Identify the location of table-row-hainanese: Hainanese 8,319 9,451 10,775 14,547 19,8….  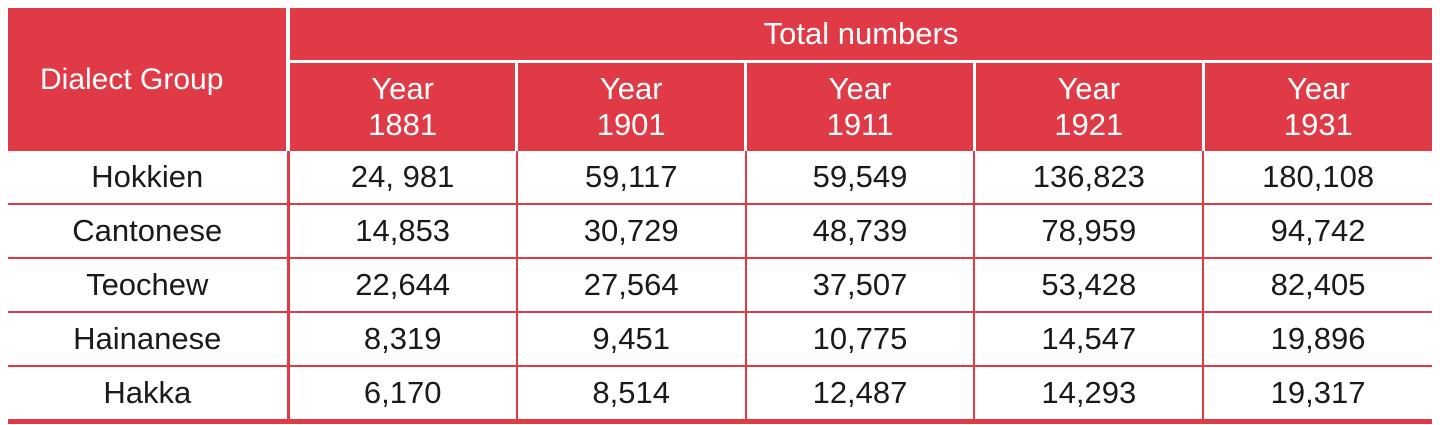
(720, 338).